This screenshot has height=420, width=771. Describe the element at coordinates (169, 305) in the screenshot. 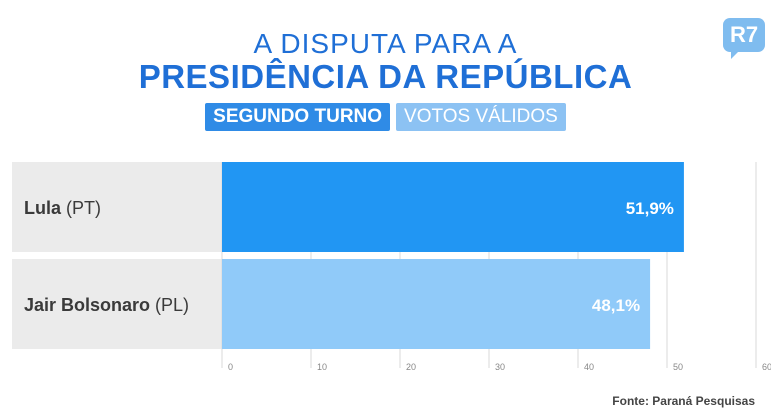

I see `category-party: (PL)` at that location.